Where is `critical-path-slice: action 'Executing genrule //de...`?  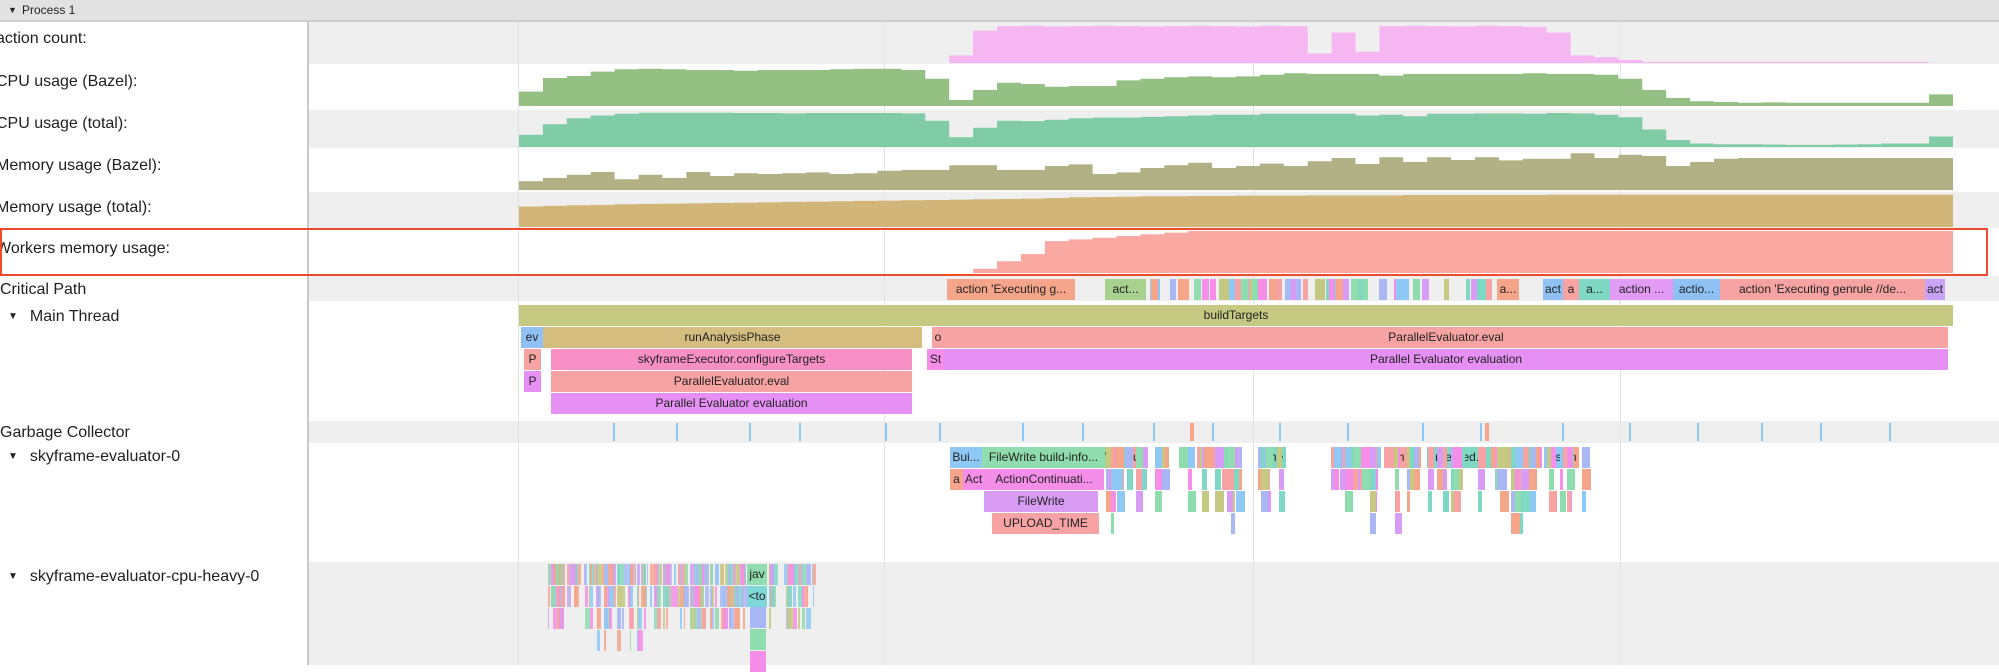 critical-path-slice: action 'Executing genrule //de... is located at coordinates (1822, 289).